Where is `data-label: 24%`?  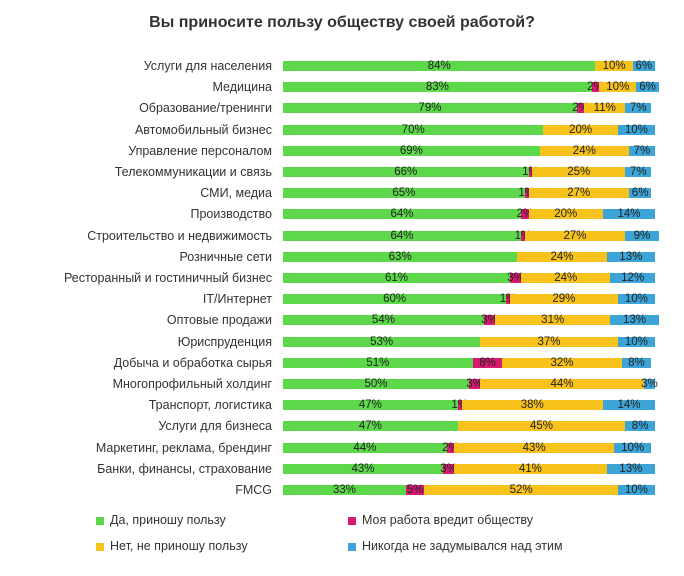
data-label: 24% is located at coordinates (566, 278).